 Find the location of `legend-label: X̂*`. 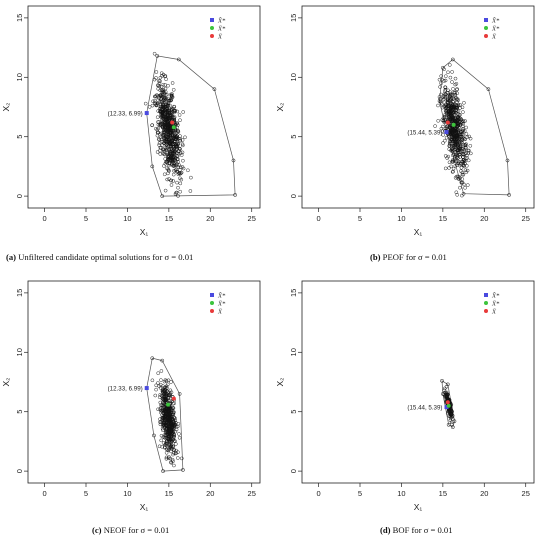

legend-label: X̂* is located at coordinates (221, 20).